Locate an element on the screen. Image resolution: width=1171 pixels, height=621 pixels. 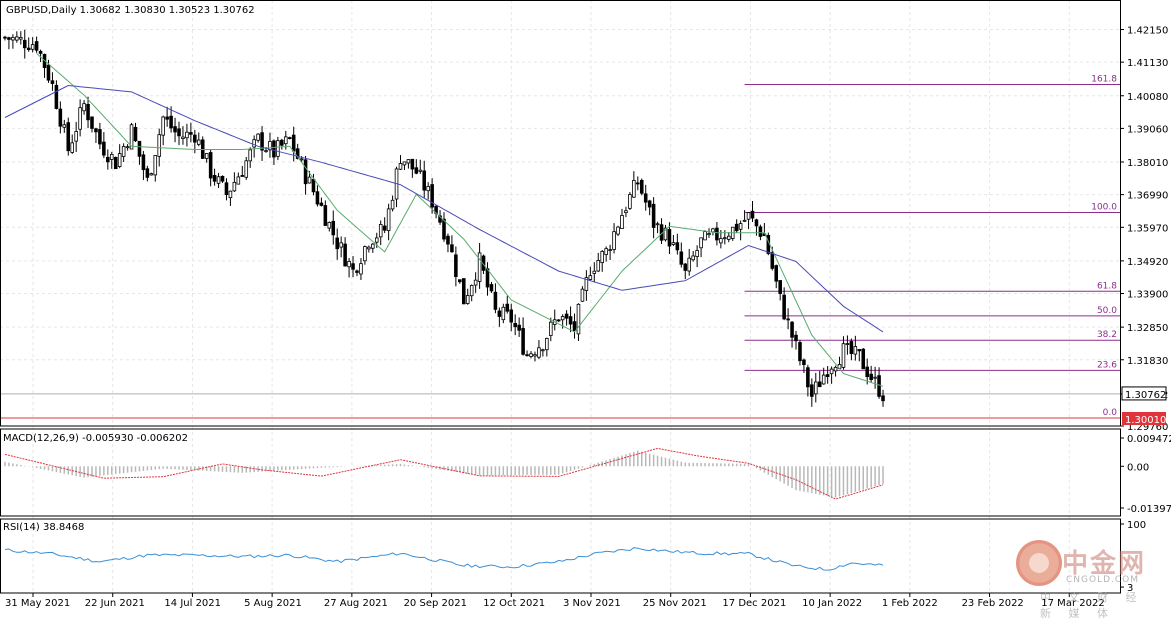
x-tick-label: 25 Nov 2021 is located at coordinates (675, 603).